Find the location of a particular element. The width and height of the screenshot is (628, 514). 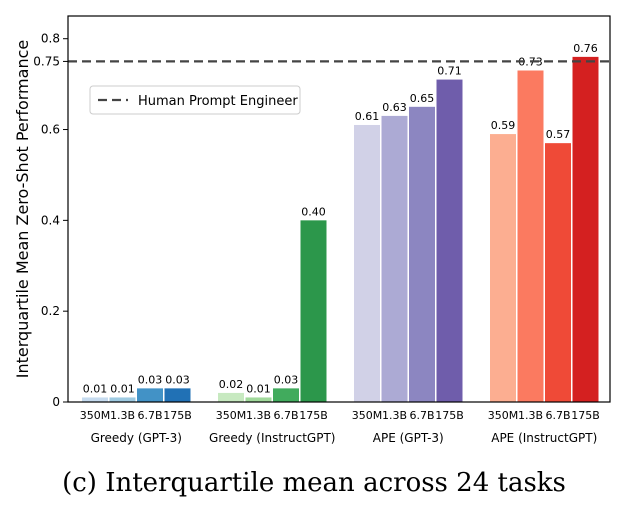

bar-value-label: 0.76 is located at coordinates (585, 48).